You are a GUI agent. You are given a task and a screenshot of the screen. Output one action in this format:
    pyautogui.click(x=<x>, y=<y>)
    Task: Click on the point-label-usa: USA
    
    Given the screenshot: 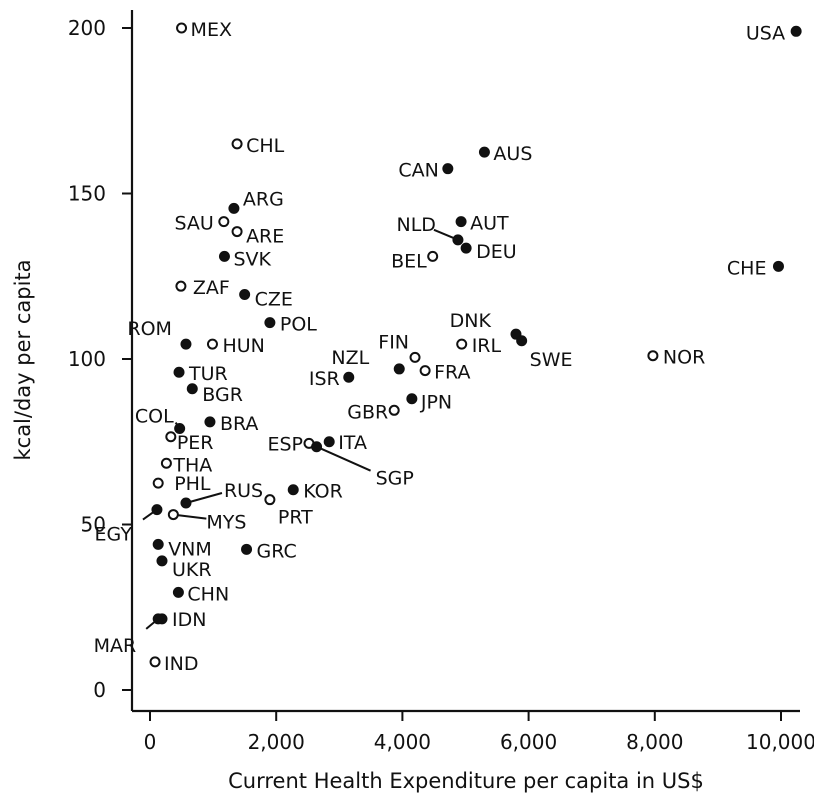 What is the action you would take?
    pyautogui.click(x=765, y=33)
    